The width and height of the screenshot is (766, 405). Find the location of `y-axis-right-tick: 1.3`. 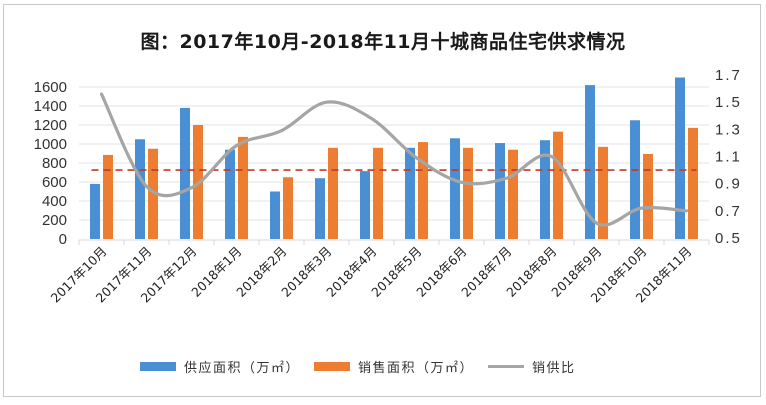

y-axis-right-tick: 1.3 is located at coordinates (728, 129).